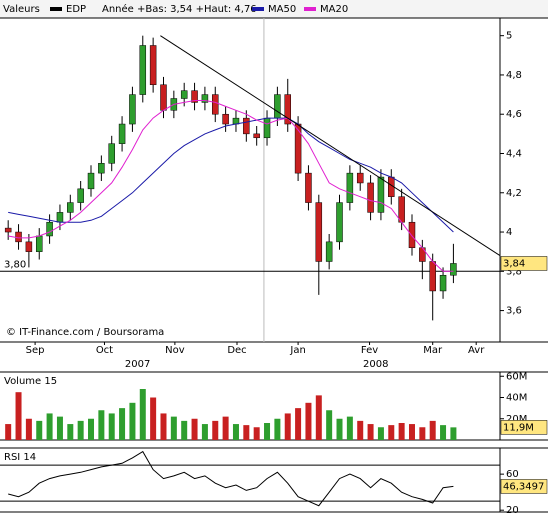 The height and width of the screenshot is (516, 548). What do you see at coordinates (236, 350) in the screenshot?
I see `x-tick-label: Dec` at bounding box center [236, 350].